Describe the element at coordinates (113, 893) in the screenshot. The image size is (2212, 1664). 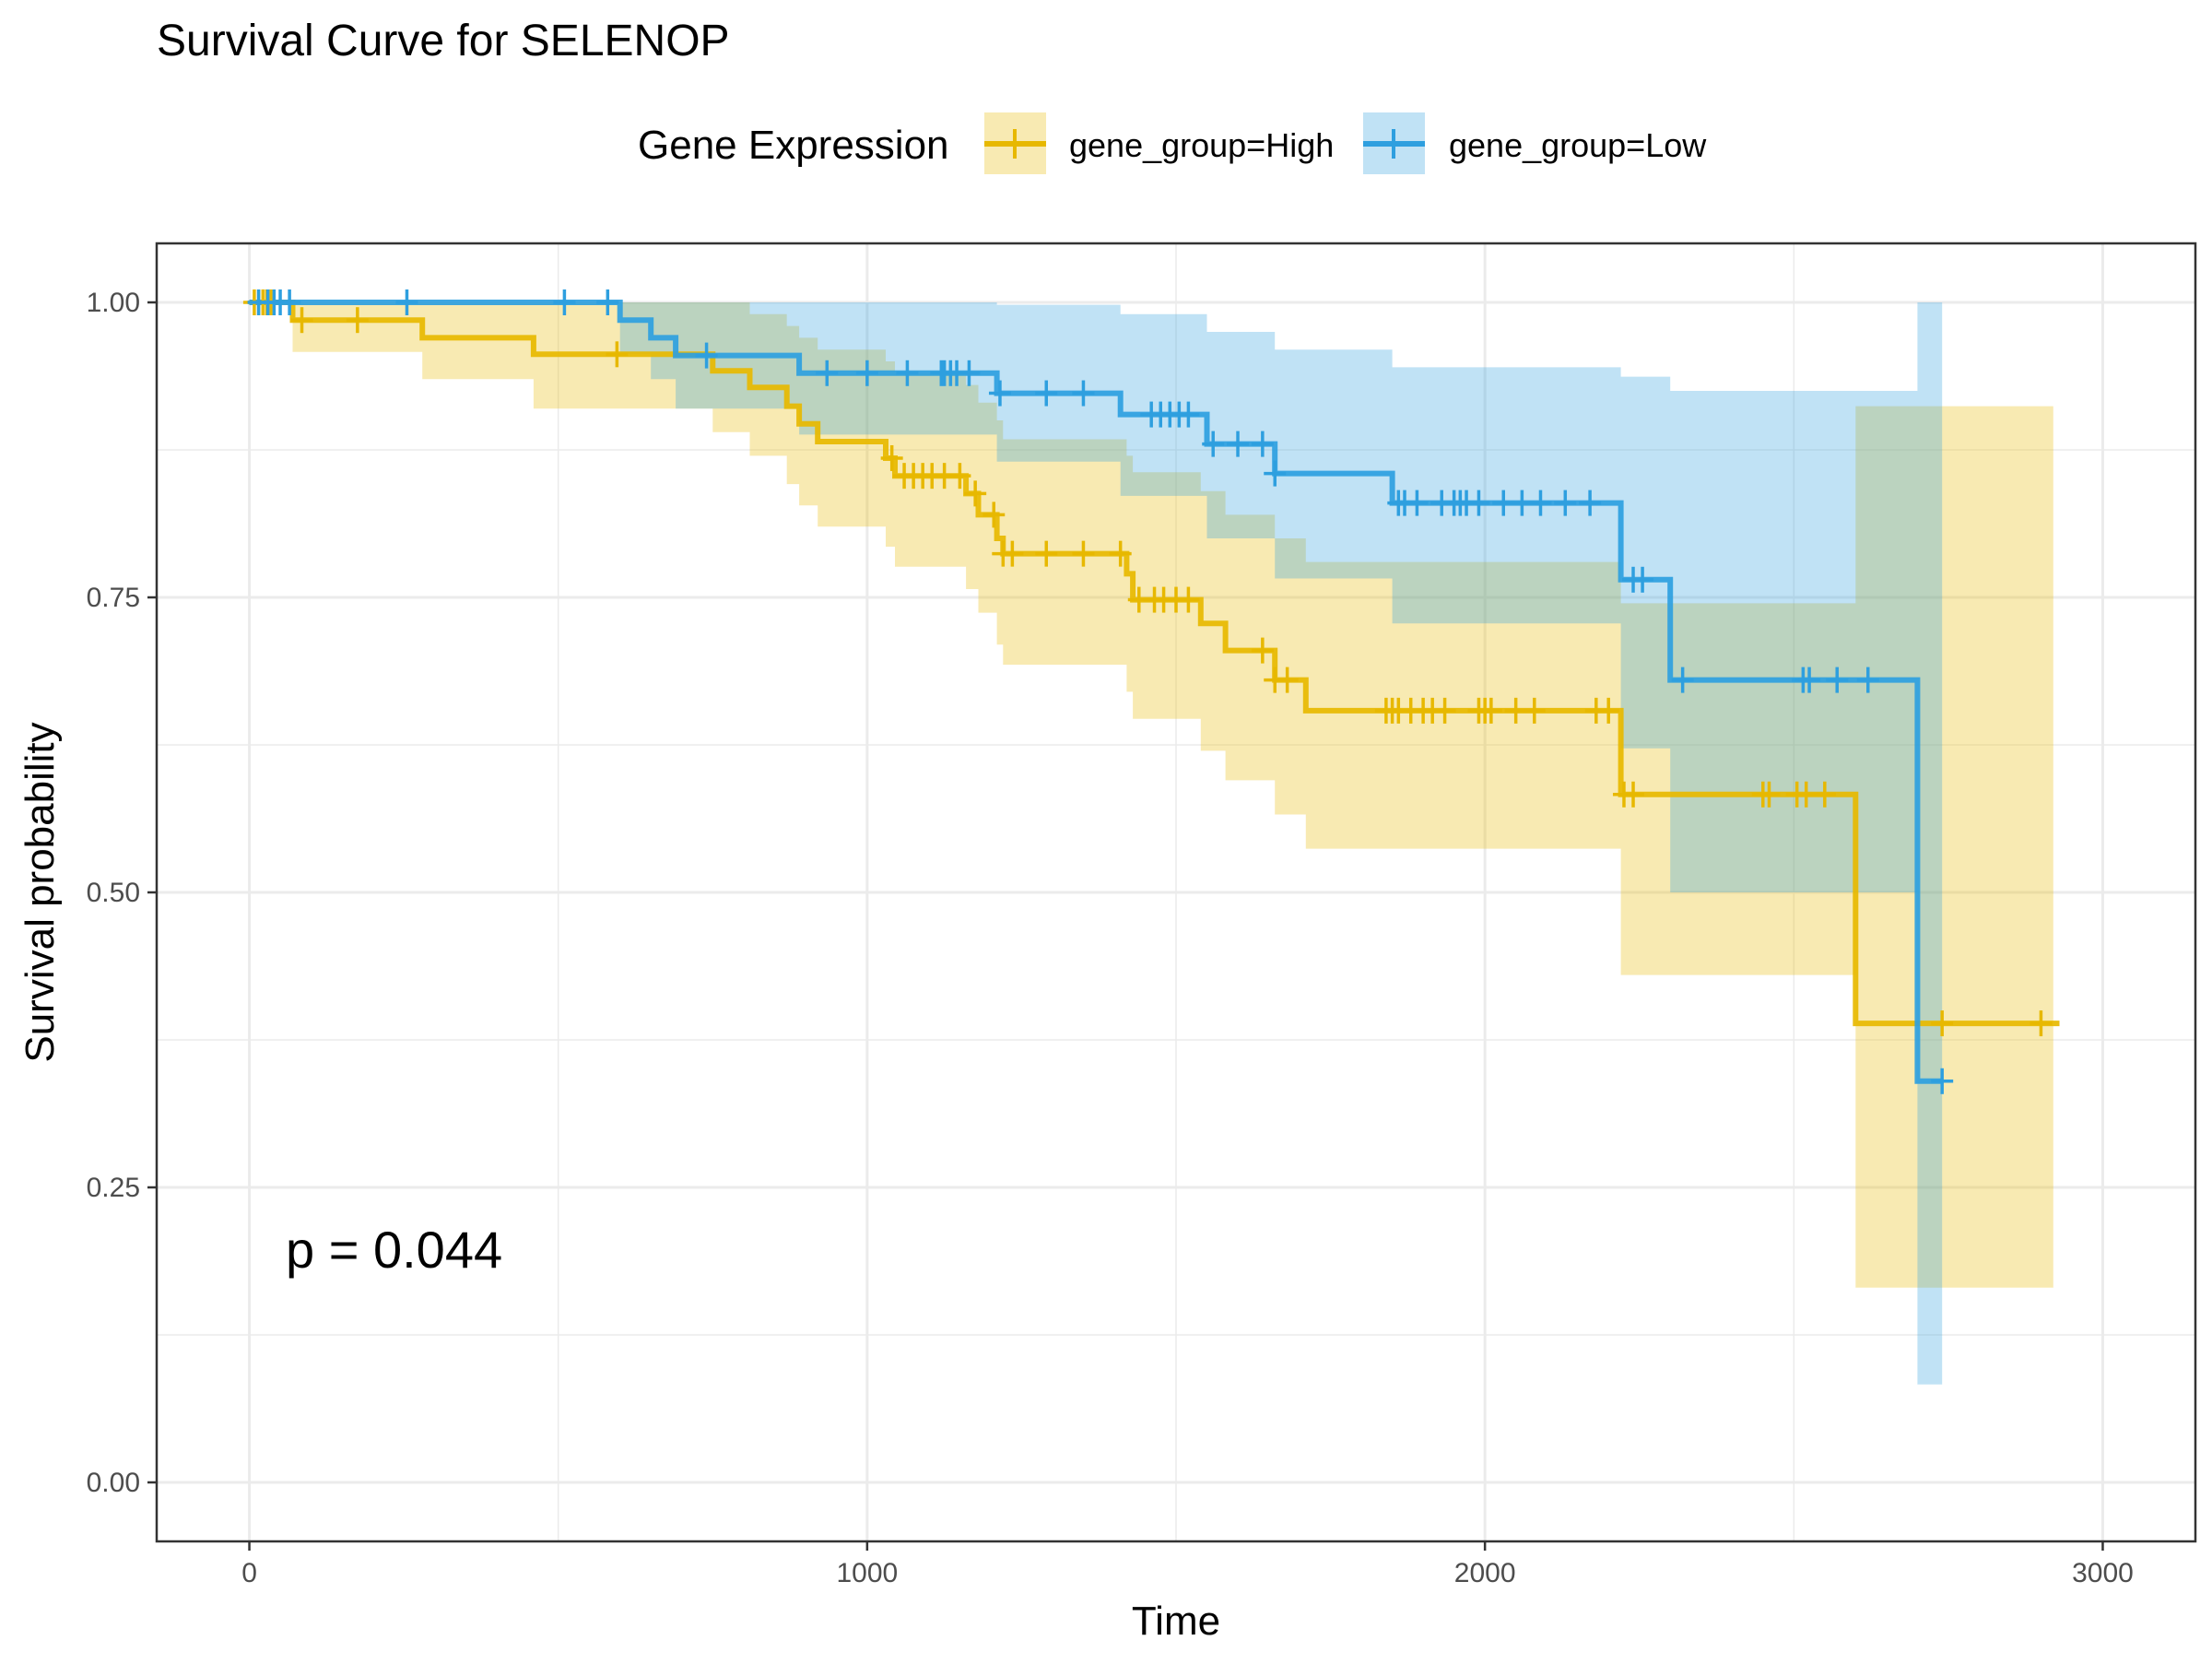
I see `y-tick-label: 0.50` at that location.